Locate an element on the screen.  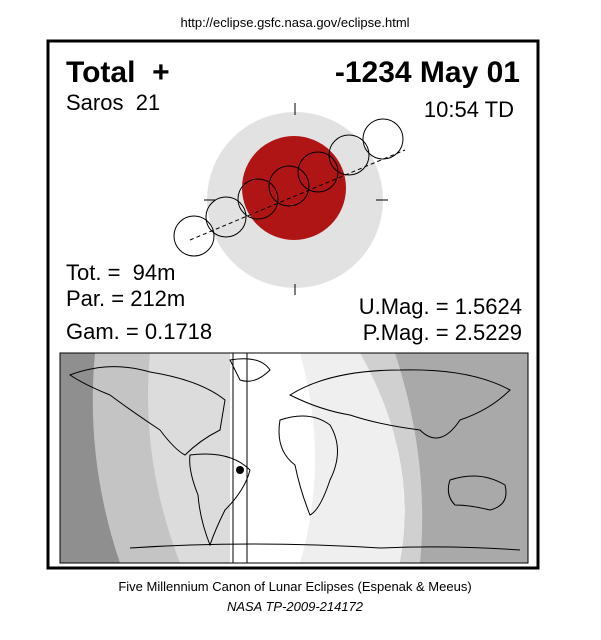
gamma: Gam. = 0.1718 is located at coordinates (139, 331).